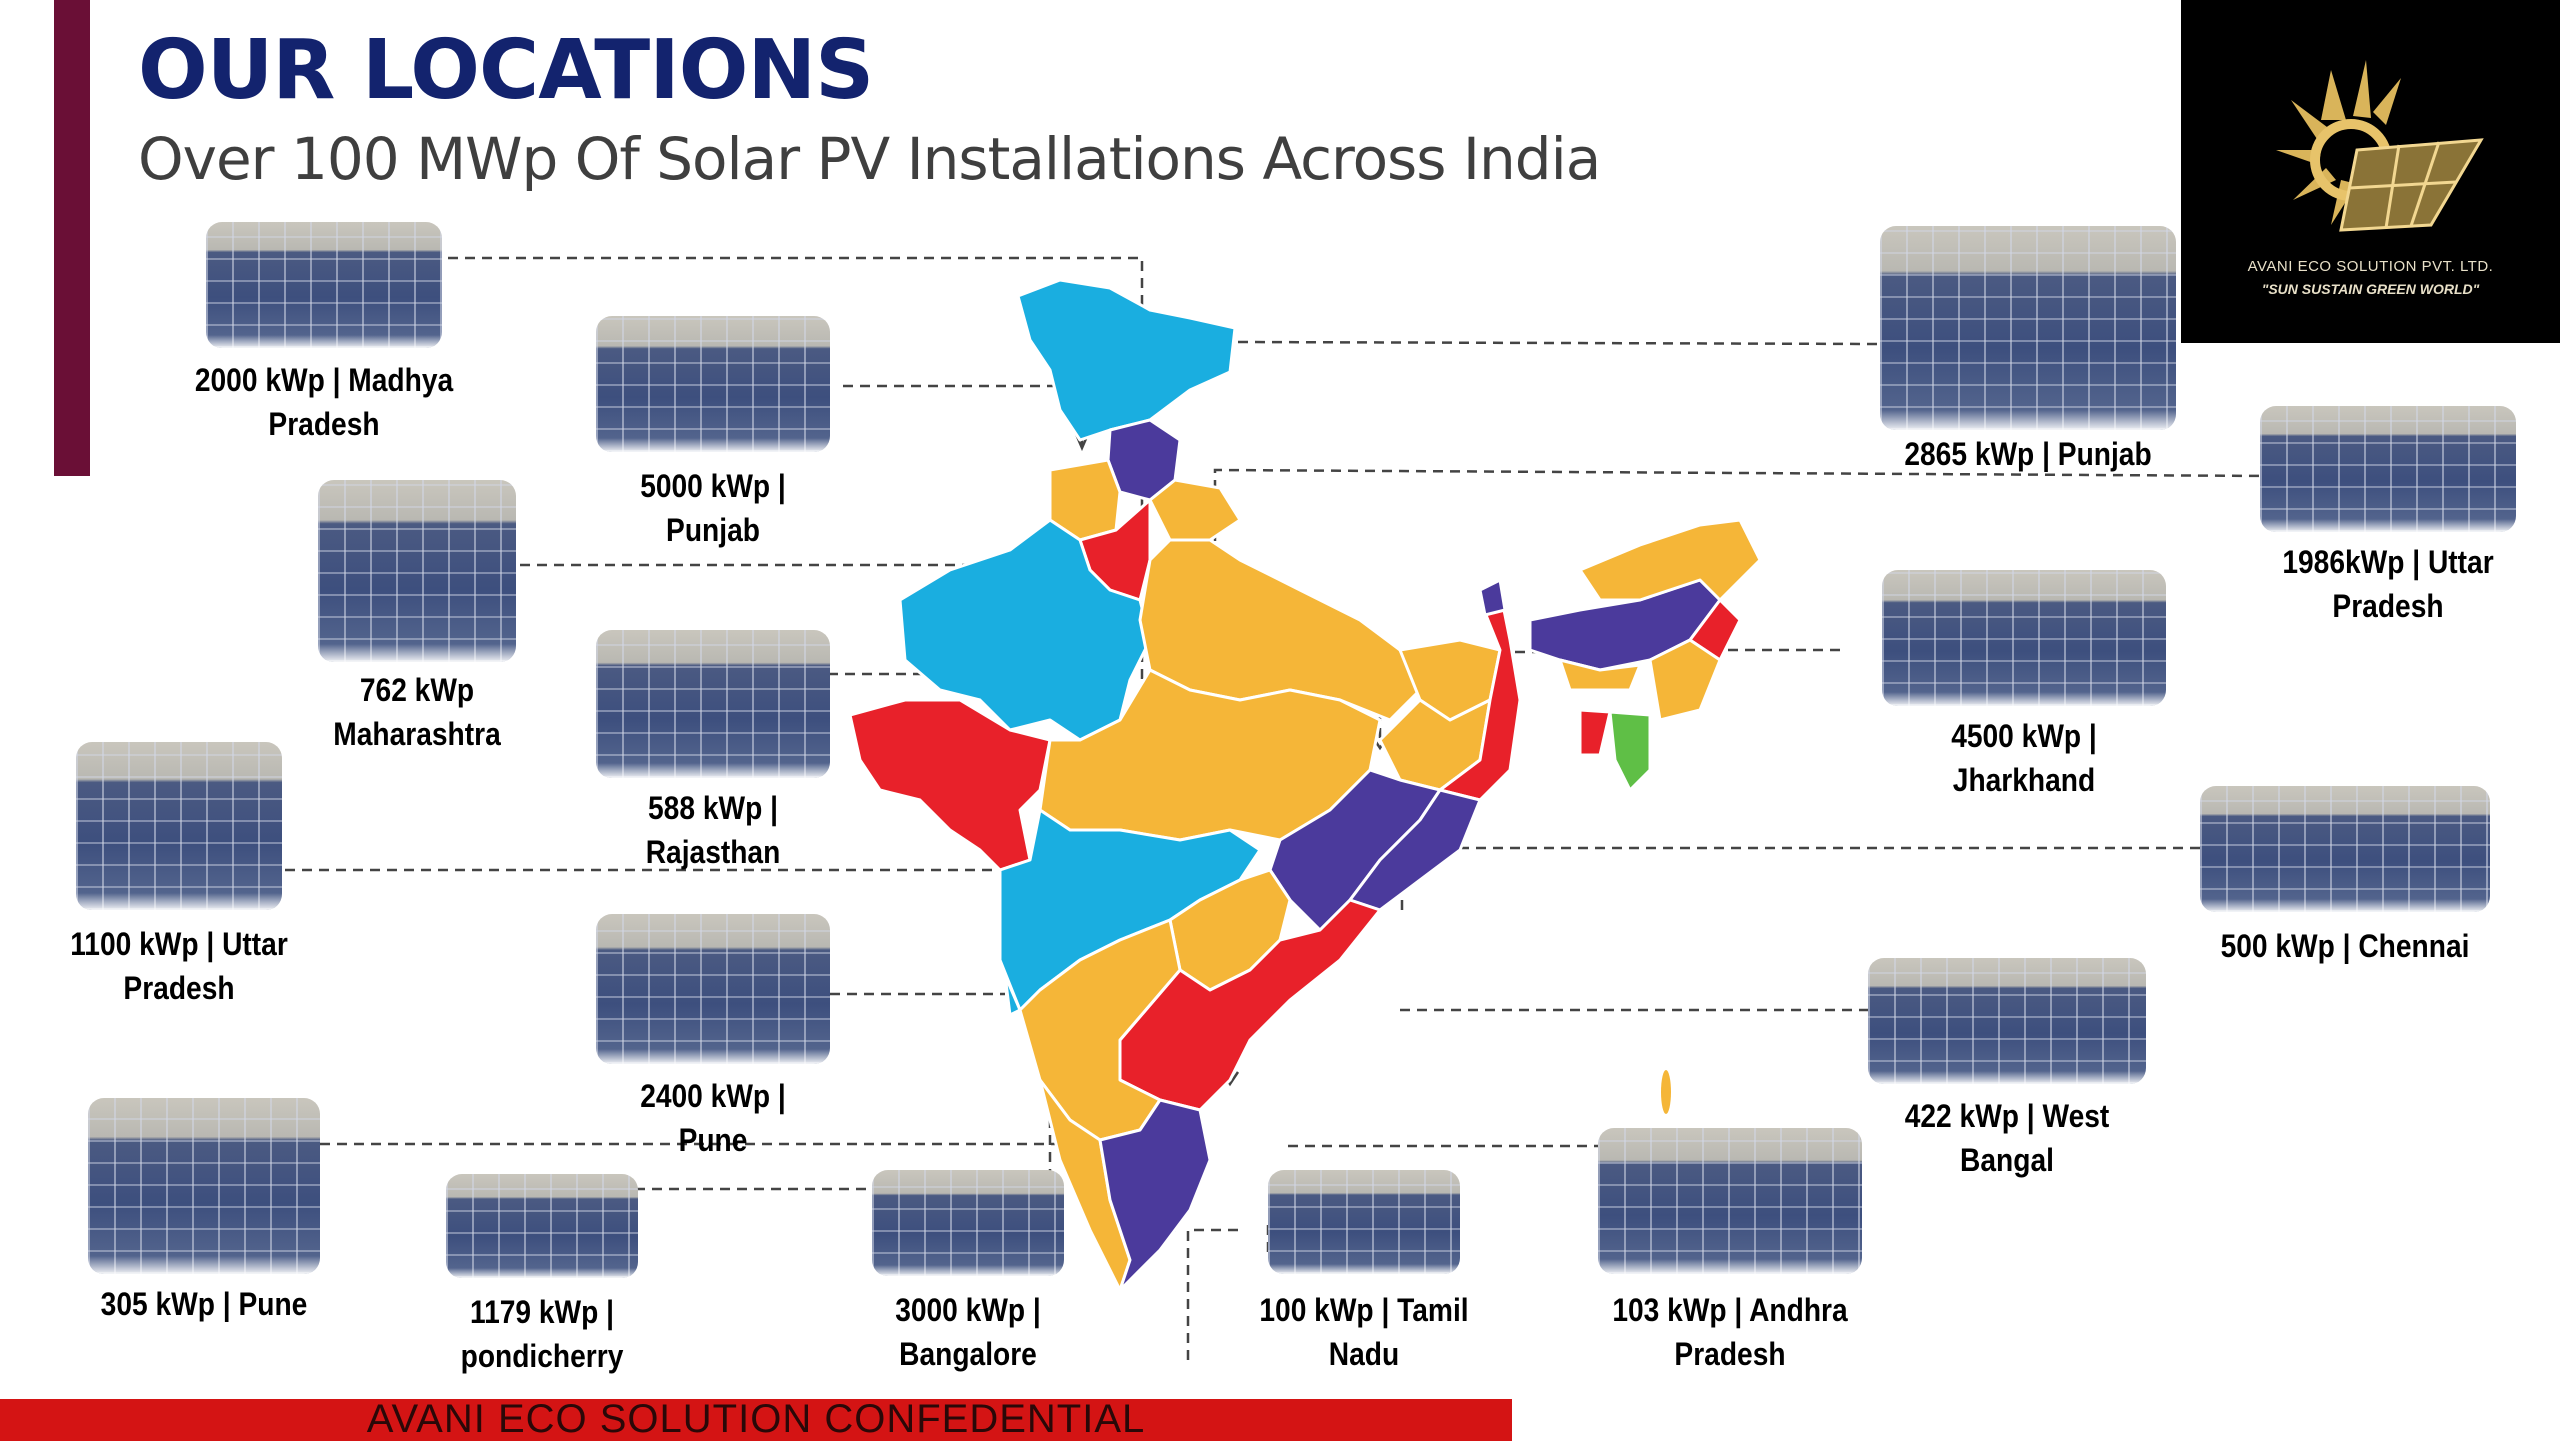 This screenshot has width=2560, height=1442. What do you see at coordinates (1730, 1332) in the screenshot?
I see `installation-caption: 103 kWp | Andhra Pradesh` at bounding box center [1730, 1332].